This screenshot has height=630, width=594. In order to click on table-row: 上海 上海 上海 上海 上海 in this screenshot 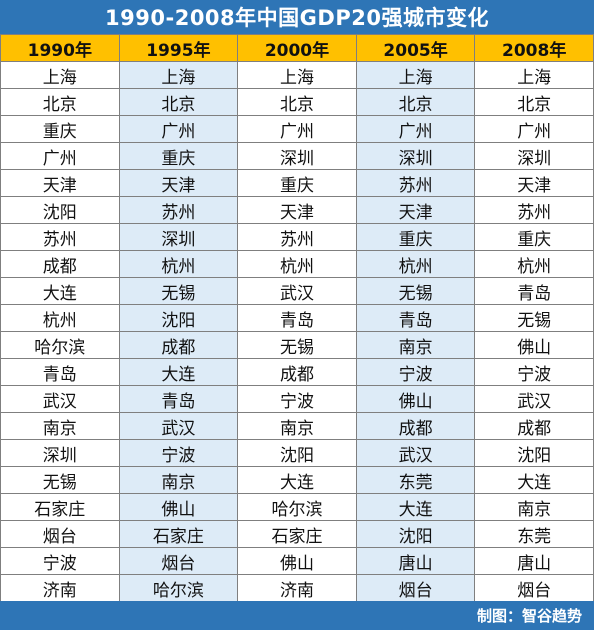, I will do `click(297, 75)`.